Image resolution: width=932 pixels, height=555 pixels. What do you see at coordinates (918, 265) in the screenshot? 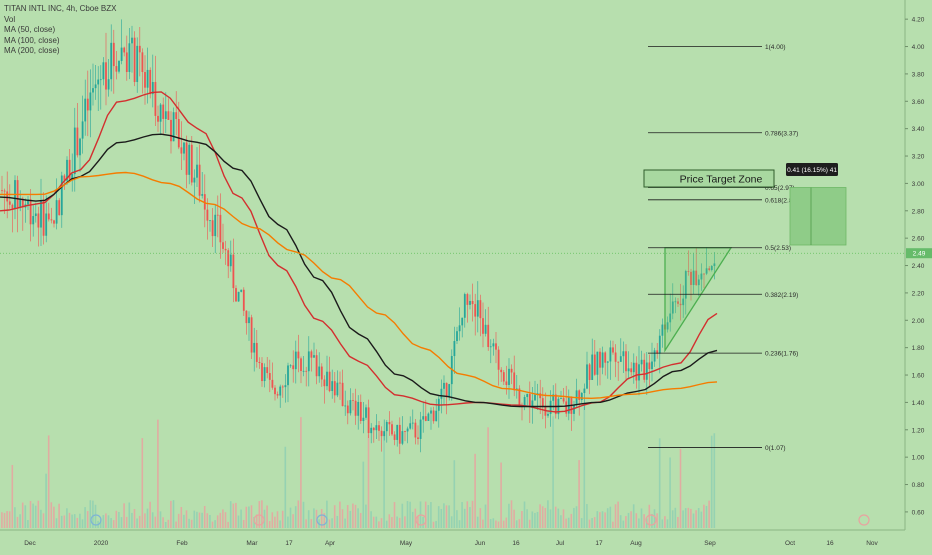
I see `price-axis-background` at bounding box center [918, 265].